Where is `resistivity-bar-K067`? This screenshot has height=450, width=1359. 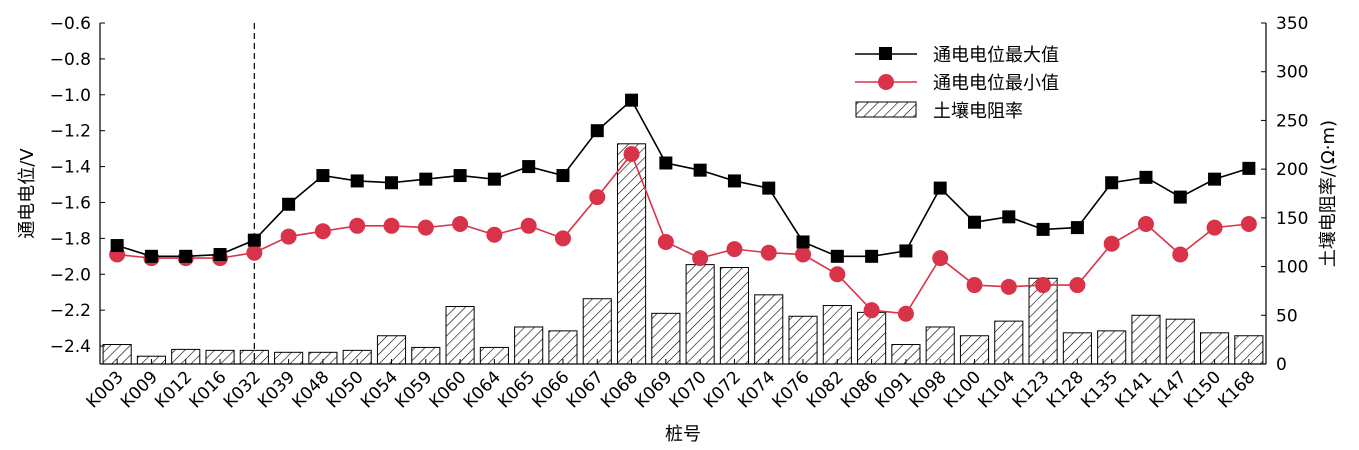 resistivity-bar-K067 is located at coordinates (597, 331).